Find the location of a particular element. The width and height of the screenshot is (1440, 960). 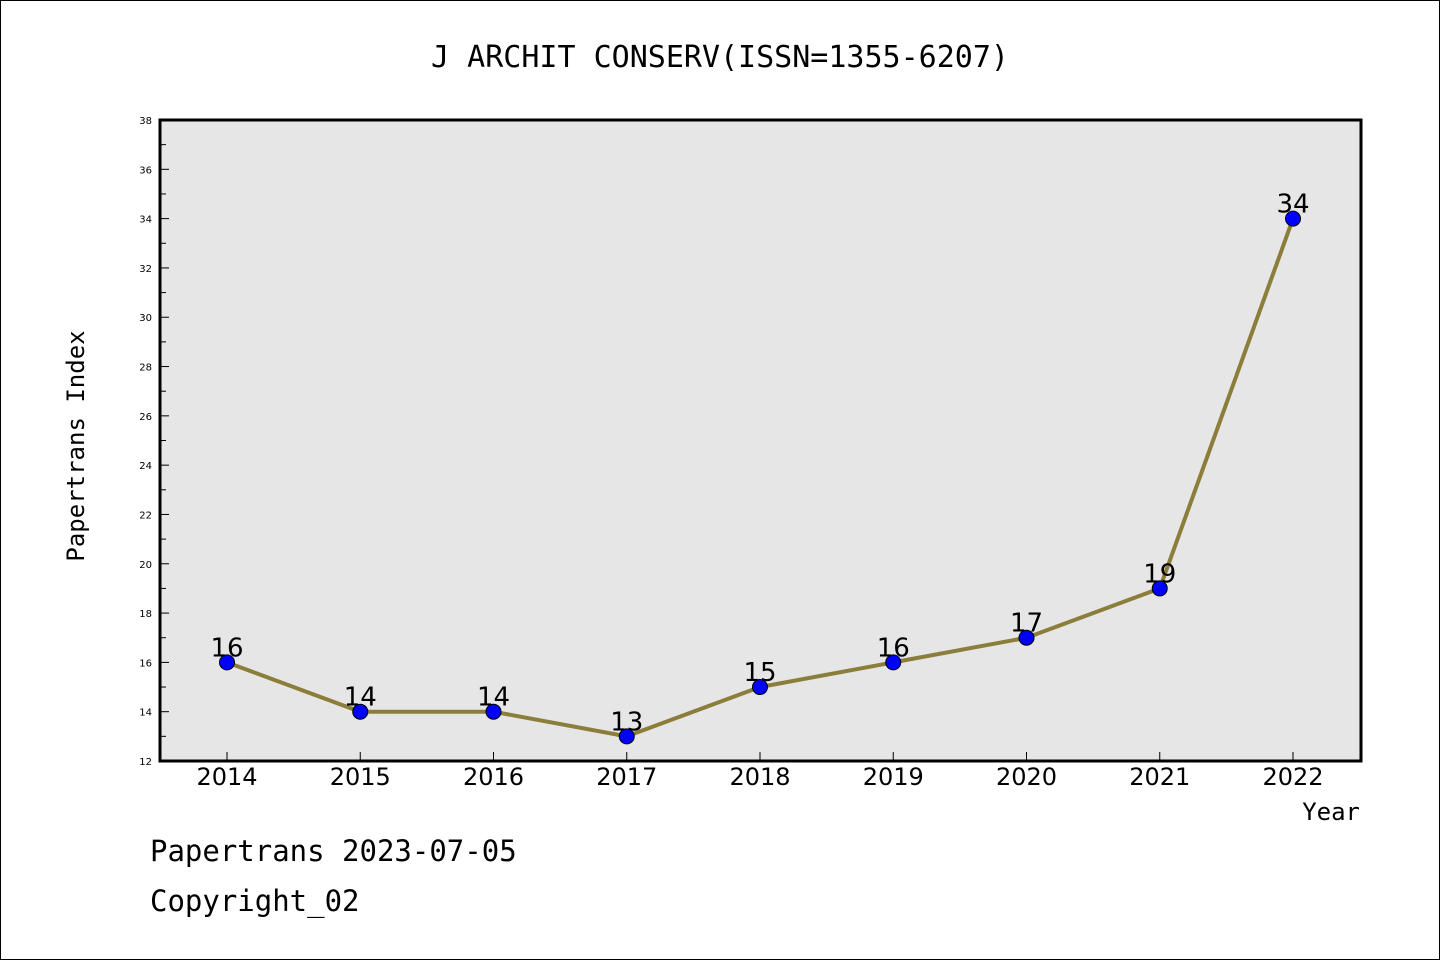

data-label: 17 is located at coordinates (1026, 624).